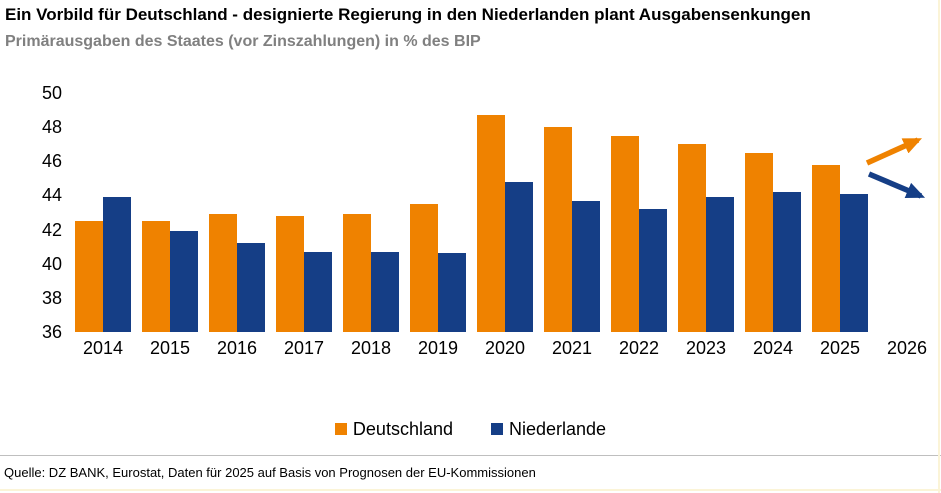  Describe the element at coordinates (402, 428) in the screenshot. I see `legend-label-deutschland: Deutschland` at that location.